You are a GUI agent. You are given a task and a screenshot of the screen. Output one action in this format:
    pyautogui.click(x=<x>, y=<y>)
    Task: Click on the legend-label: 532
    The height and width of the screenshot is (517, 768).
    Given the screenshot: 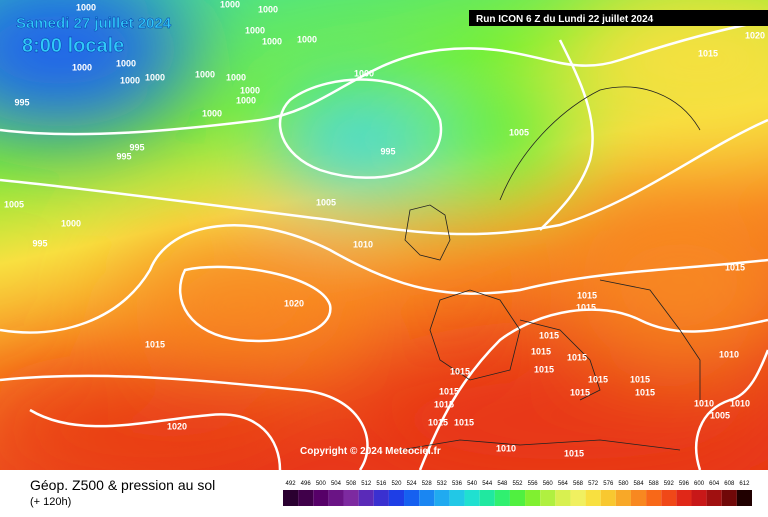 What is the action you would take?
    pyautogui.click(x=442, y=484)
    